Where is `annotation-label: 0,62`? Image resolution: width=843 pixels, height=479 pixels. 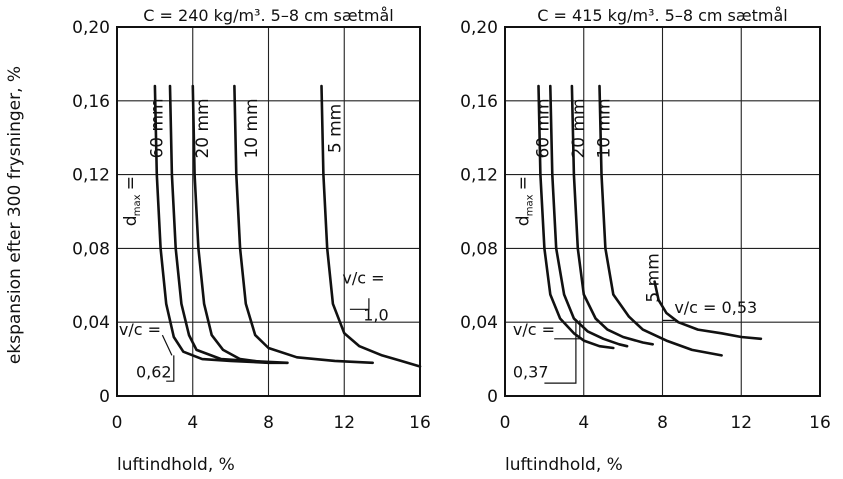 annotation-label: 0,62 is located at coordinates (154, 372).